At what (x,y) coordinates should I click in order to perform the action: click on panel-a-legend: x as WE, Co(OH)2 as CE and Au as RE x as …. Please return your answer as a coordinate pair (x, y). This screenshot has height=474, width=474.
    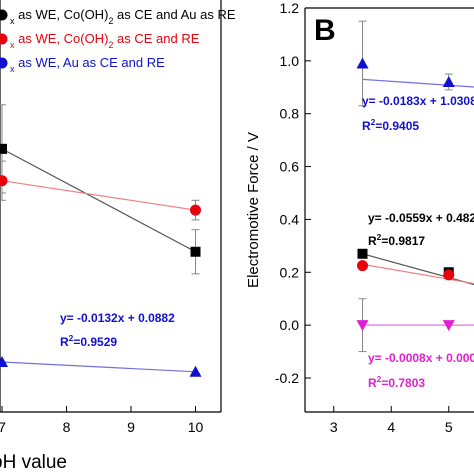
    Looking at the image, I should click on (118, 40).